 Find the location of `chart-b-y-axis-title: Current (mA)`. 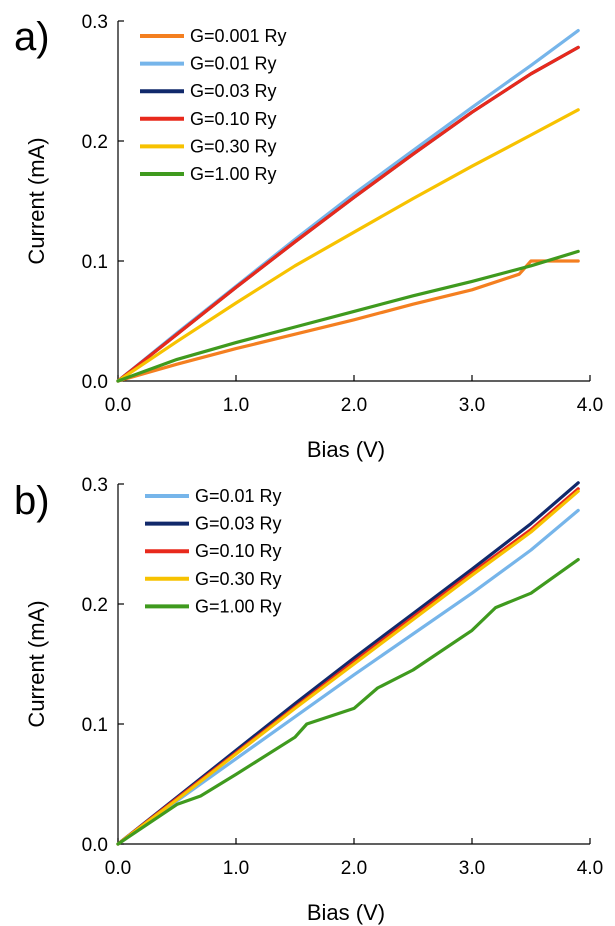

chart-b-y-axis-title: Current (mA) is located at coordinates (36, 663).